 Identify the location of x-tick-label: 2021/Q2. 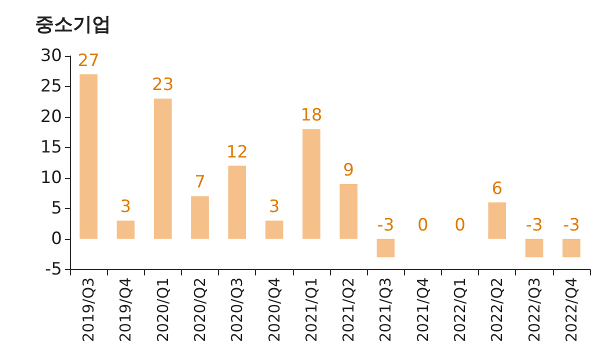
(349, 309).